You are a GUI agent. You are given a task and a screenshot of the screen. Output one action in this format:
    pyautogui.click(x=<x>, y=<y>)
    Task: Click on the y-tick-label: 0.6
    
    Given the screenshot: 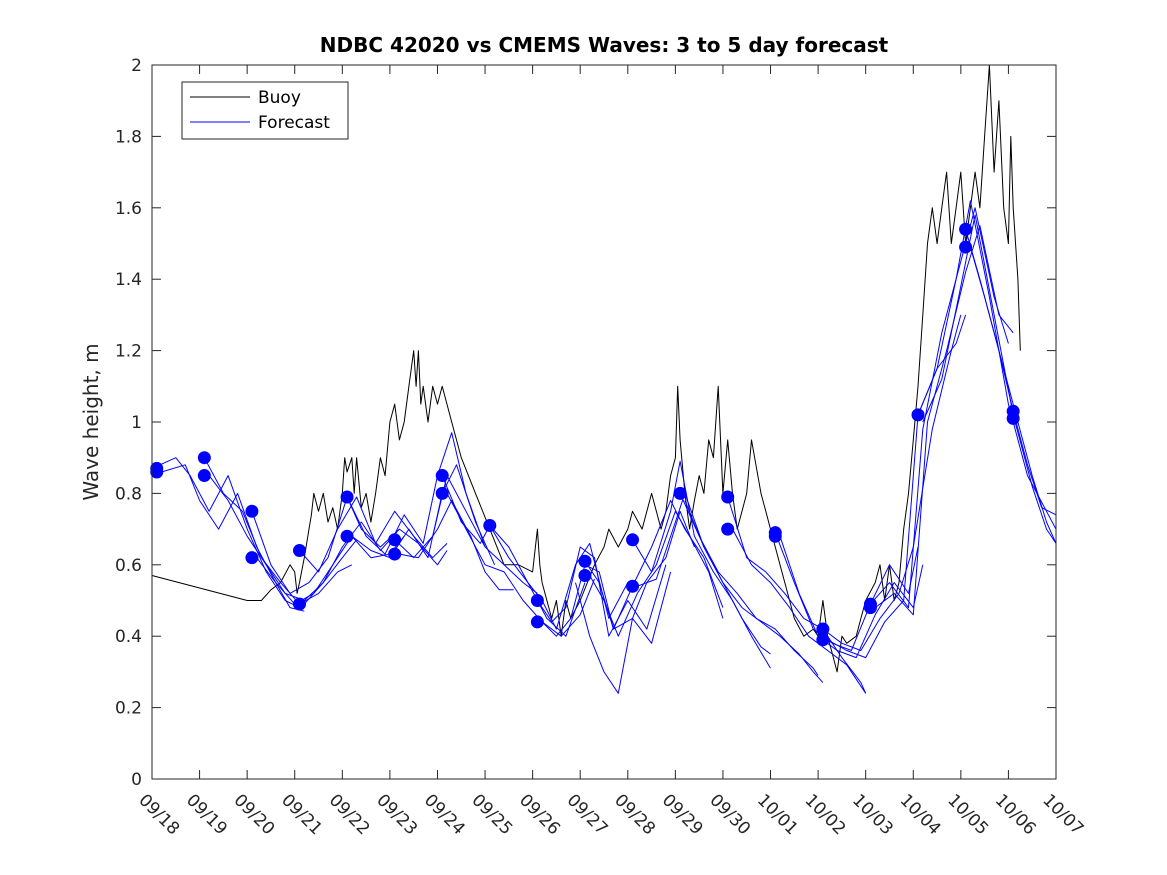 What is the action you would take?
    pyautogui.click(x=128, y=566)
    